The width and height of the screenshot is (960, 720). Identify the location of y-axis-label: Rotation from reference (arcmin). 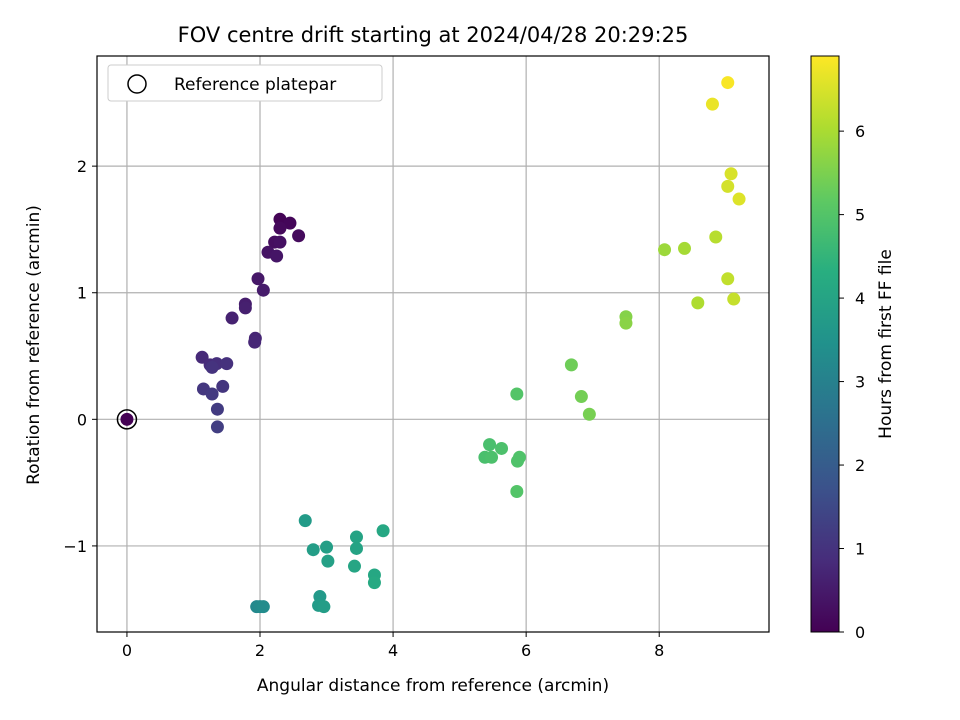
(34, 345).